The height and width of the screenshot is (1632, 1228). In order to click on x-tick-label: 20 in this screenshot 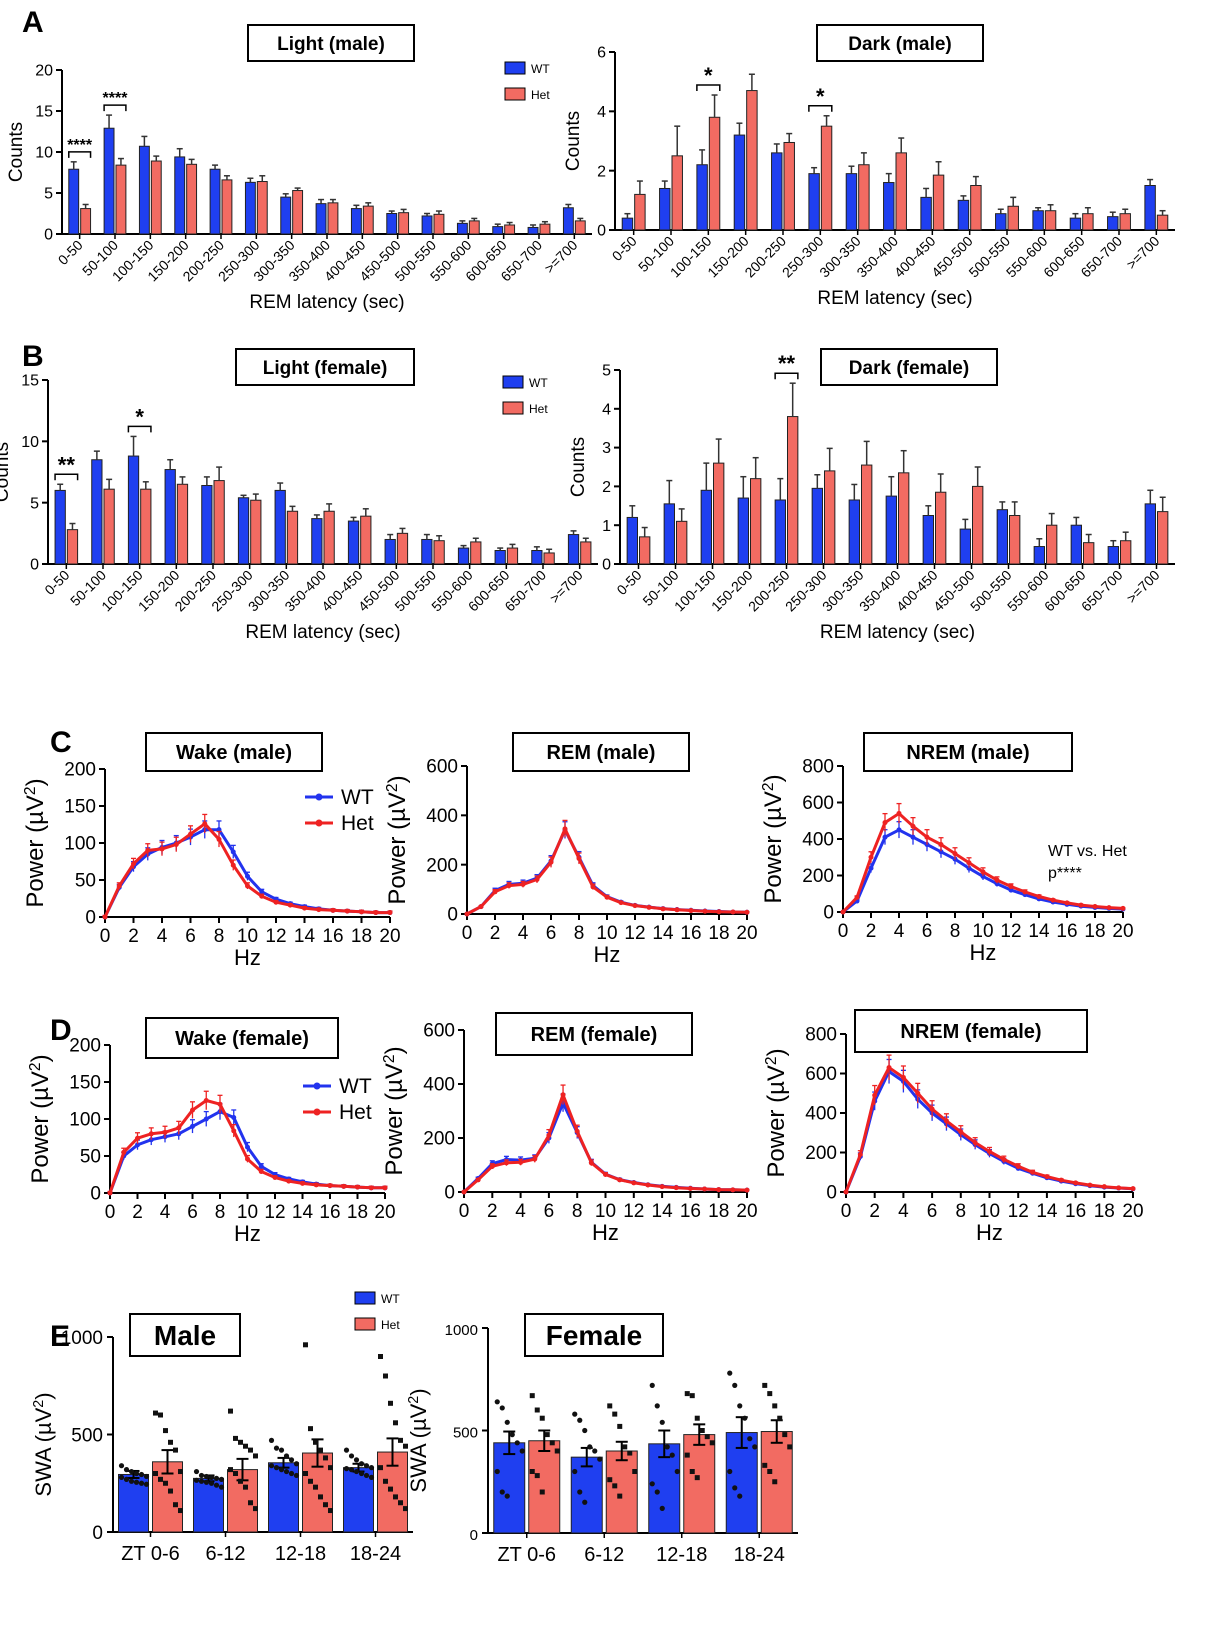, I will do `click(1132, 1211)`.